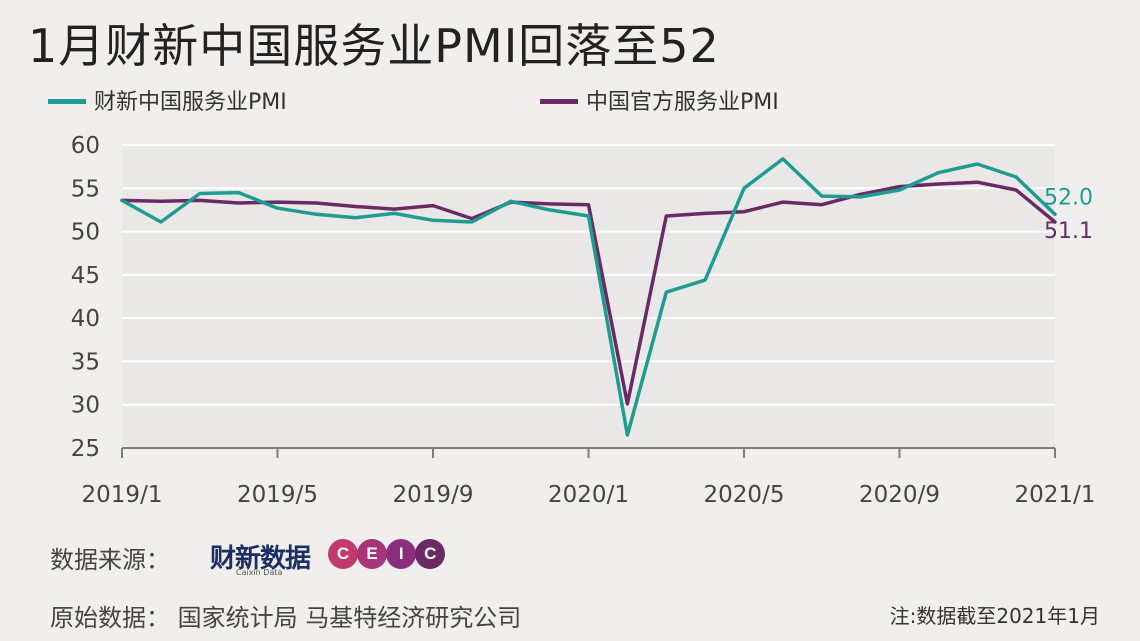 The width and height of the screenshot is (1140, 641). What do you see at coordinates (372, 554) in the screenshot?
I see `ceic-logo-e: E` at bounding box center [372, 554].